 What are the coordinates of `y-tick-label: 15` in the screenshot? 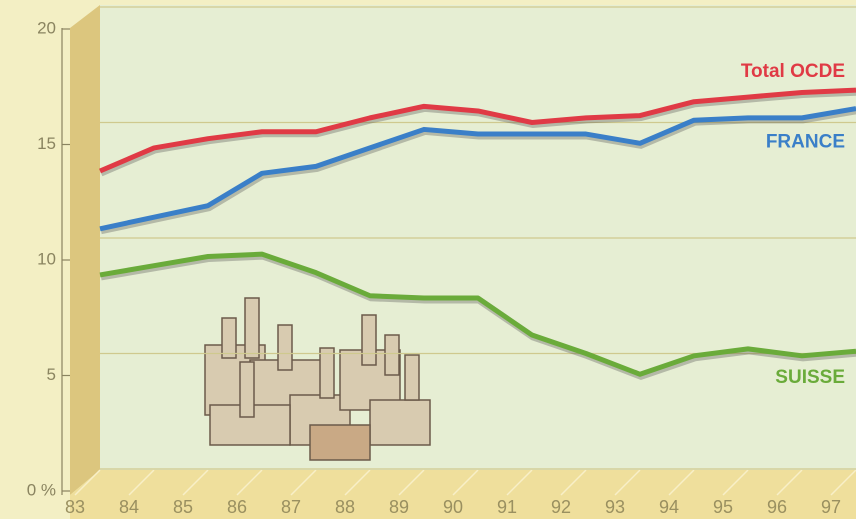 It's located at (46, 143).